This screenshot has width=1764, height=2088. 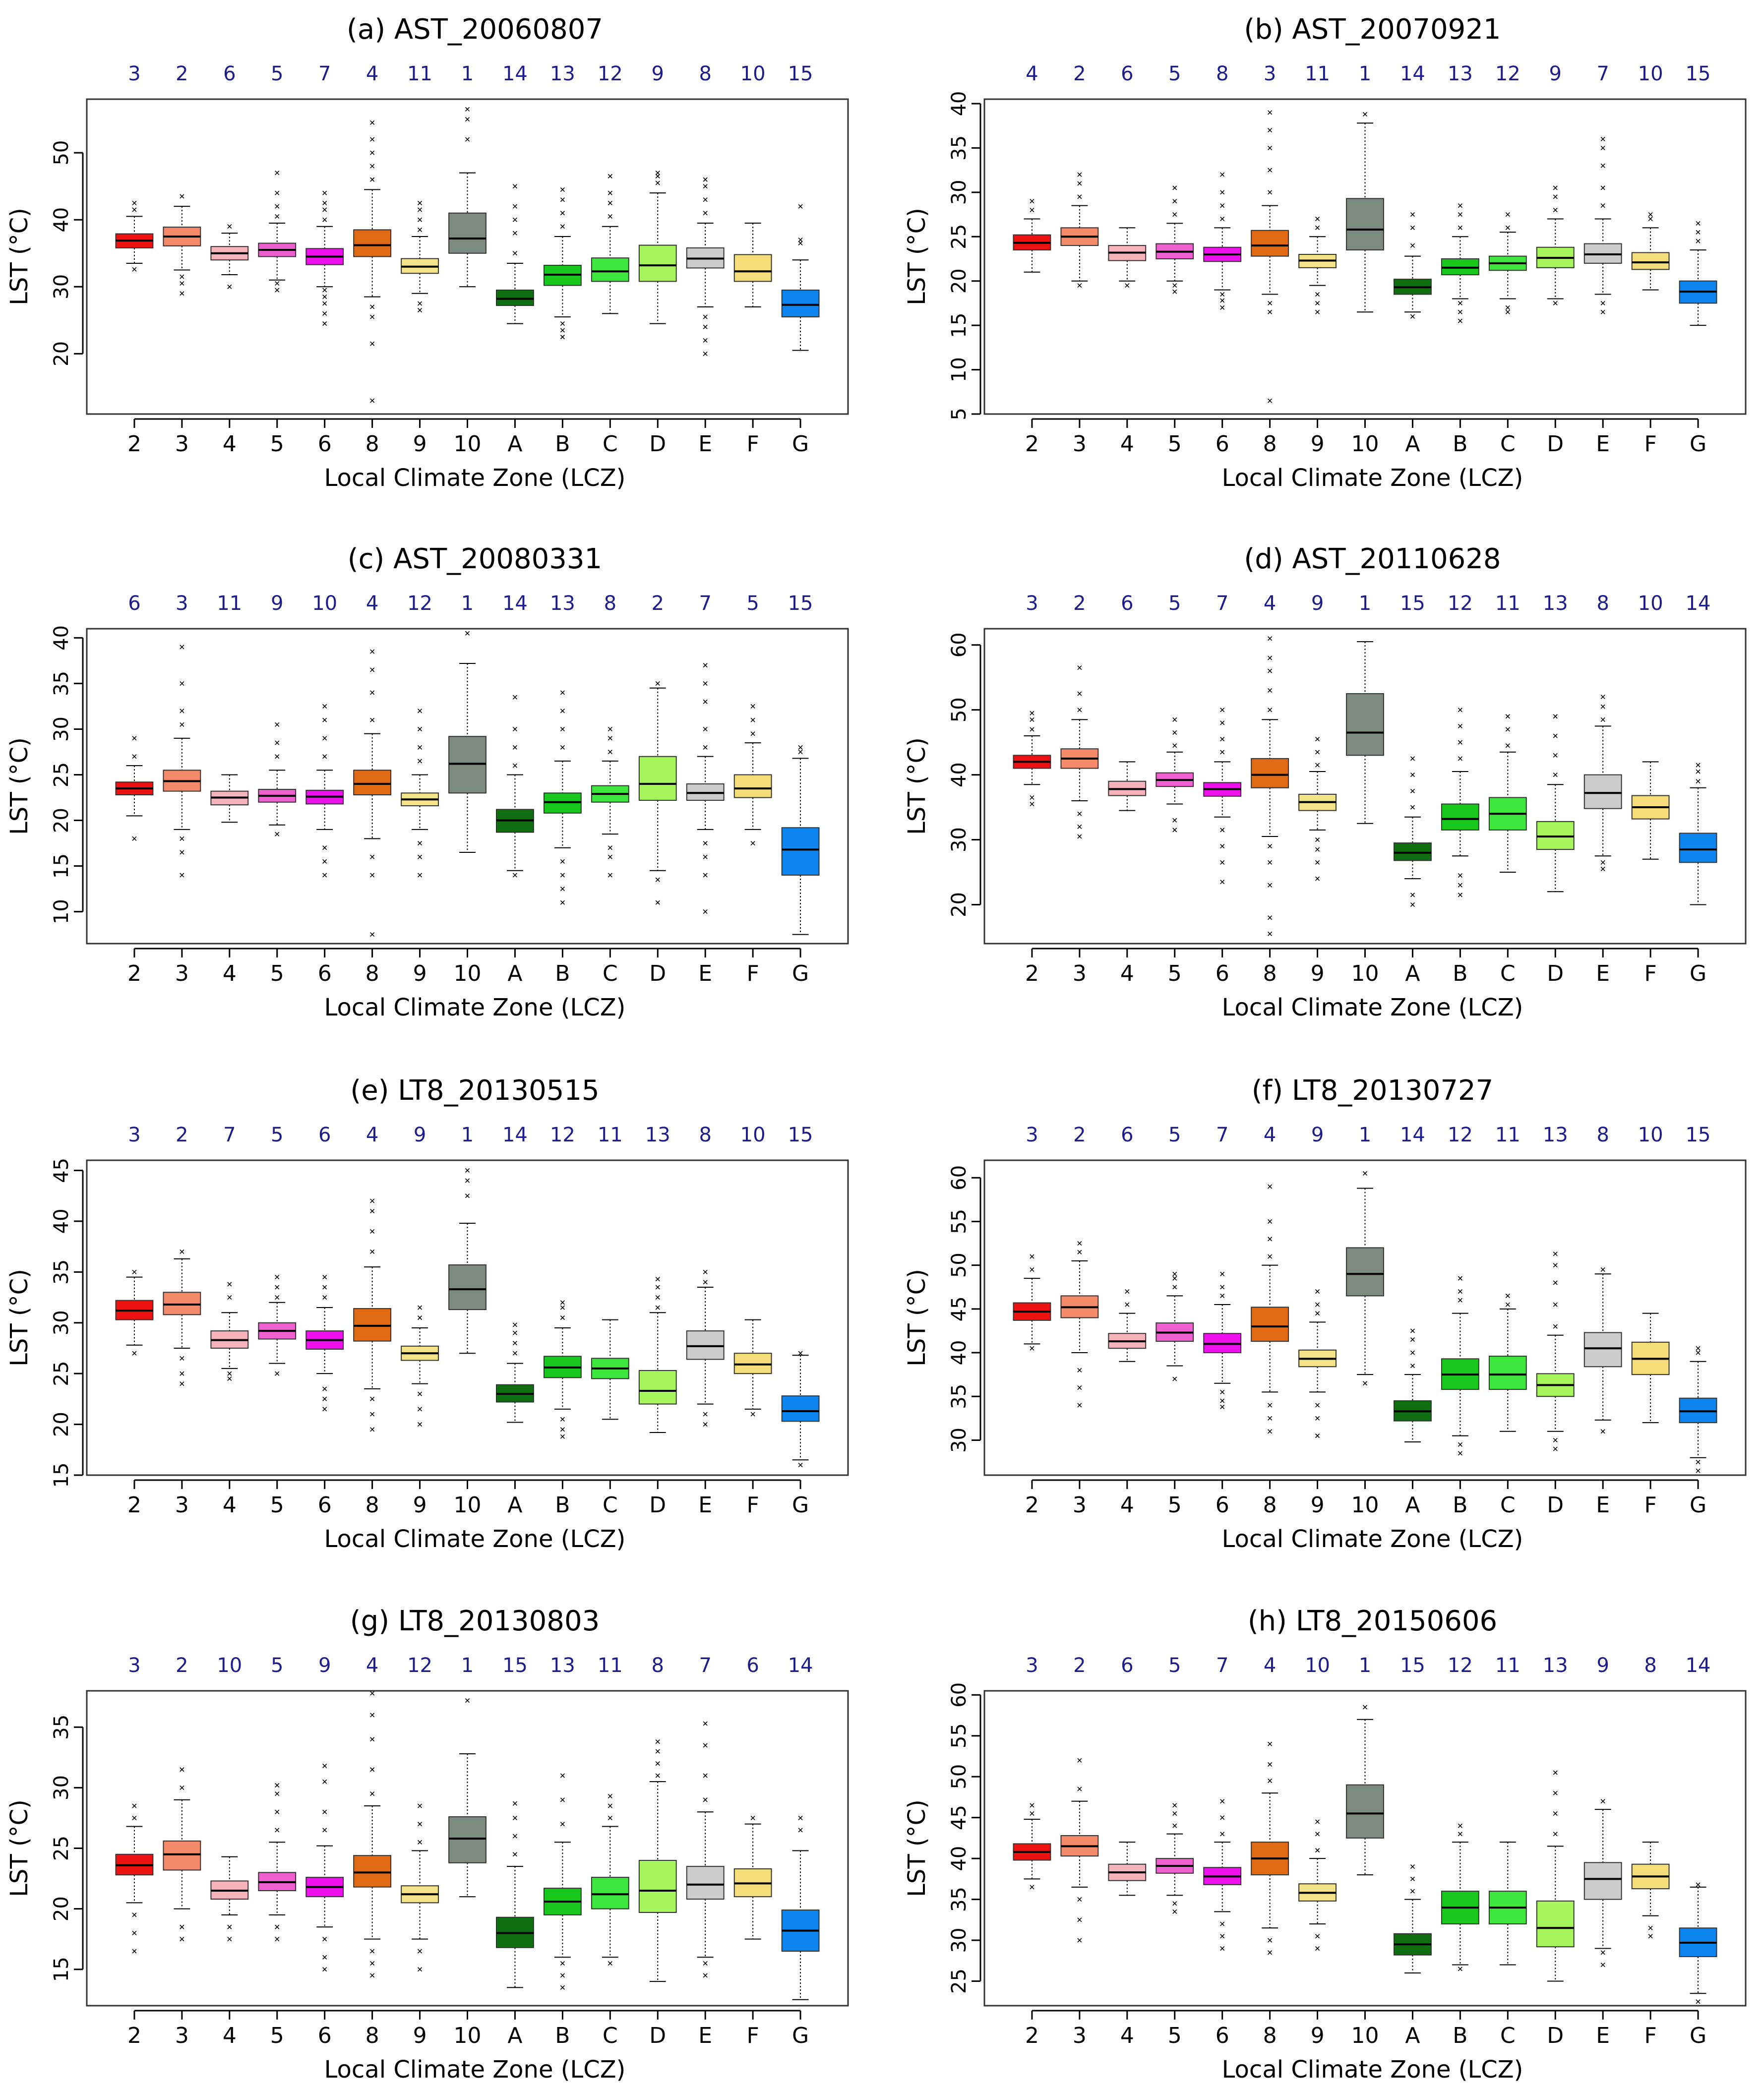 What do you see at coordinates (1373, 1090) in the screenshot?
I see `chart-title: (f) LT8_20130727` at bounding box center [1373, 1090].